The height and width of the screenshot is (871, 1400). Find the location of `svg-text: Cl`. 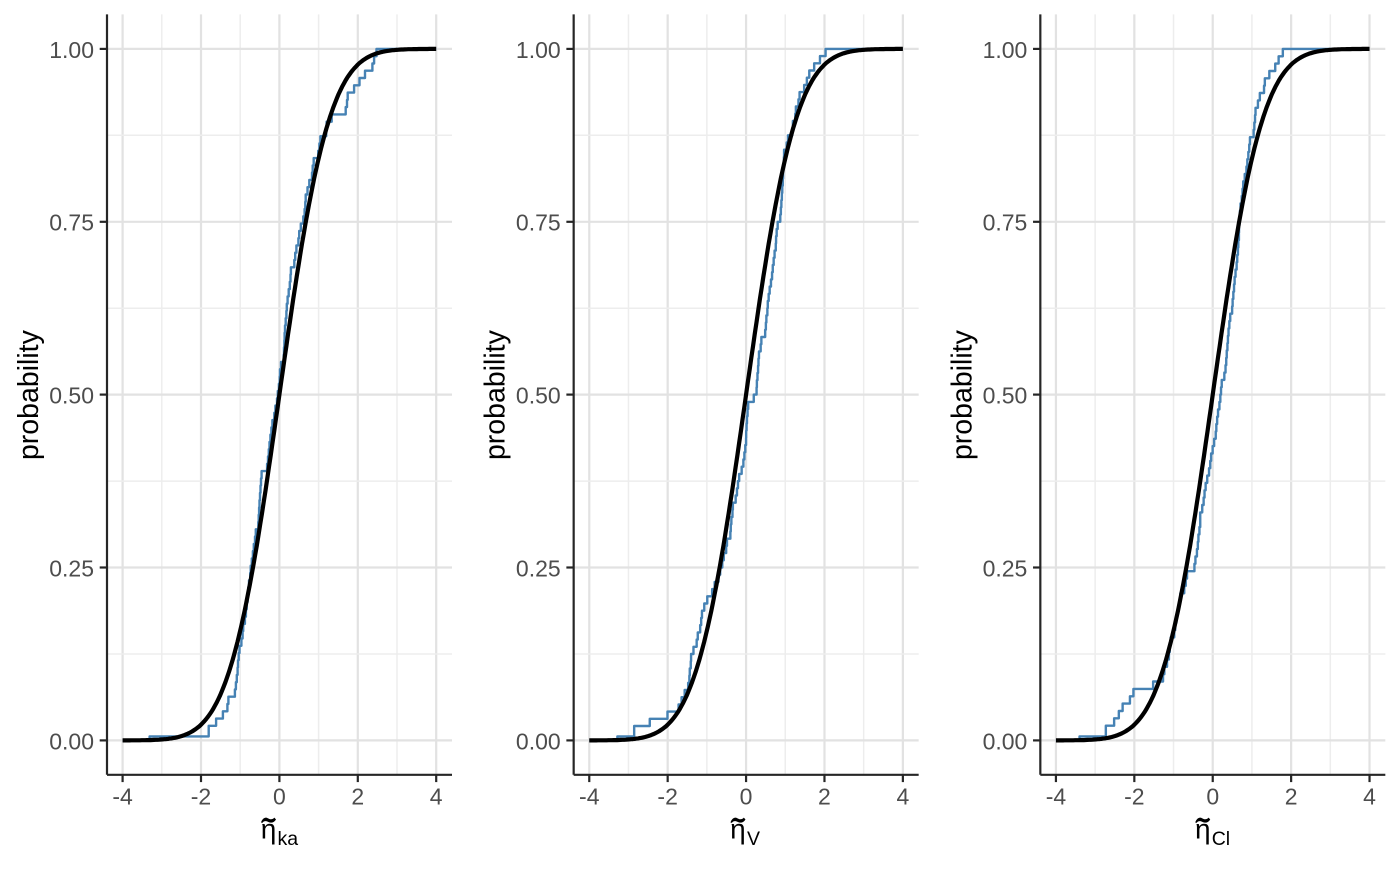

svg-text: Cl is located at coordinates (1221, 839).